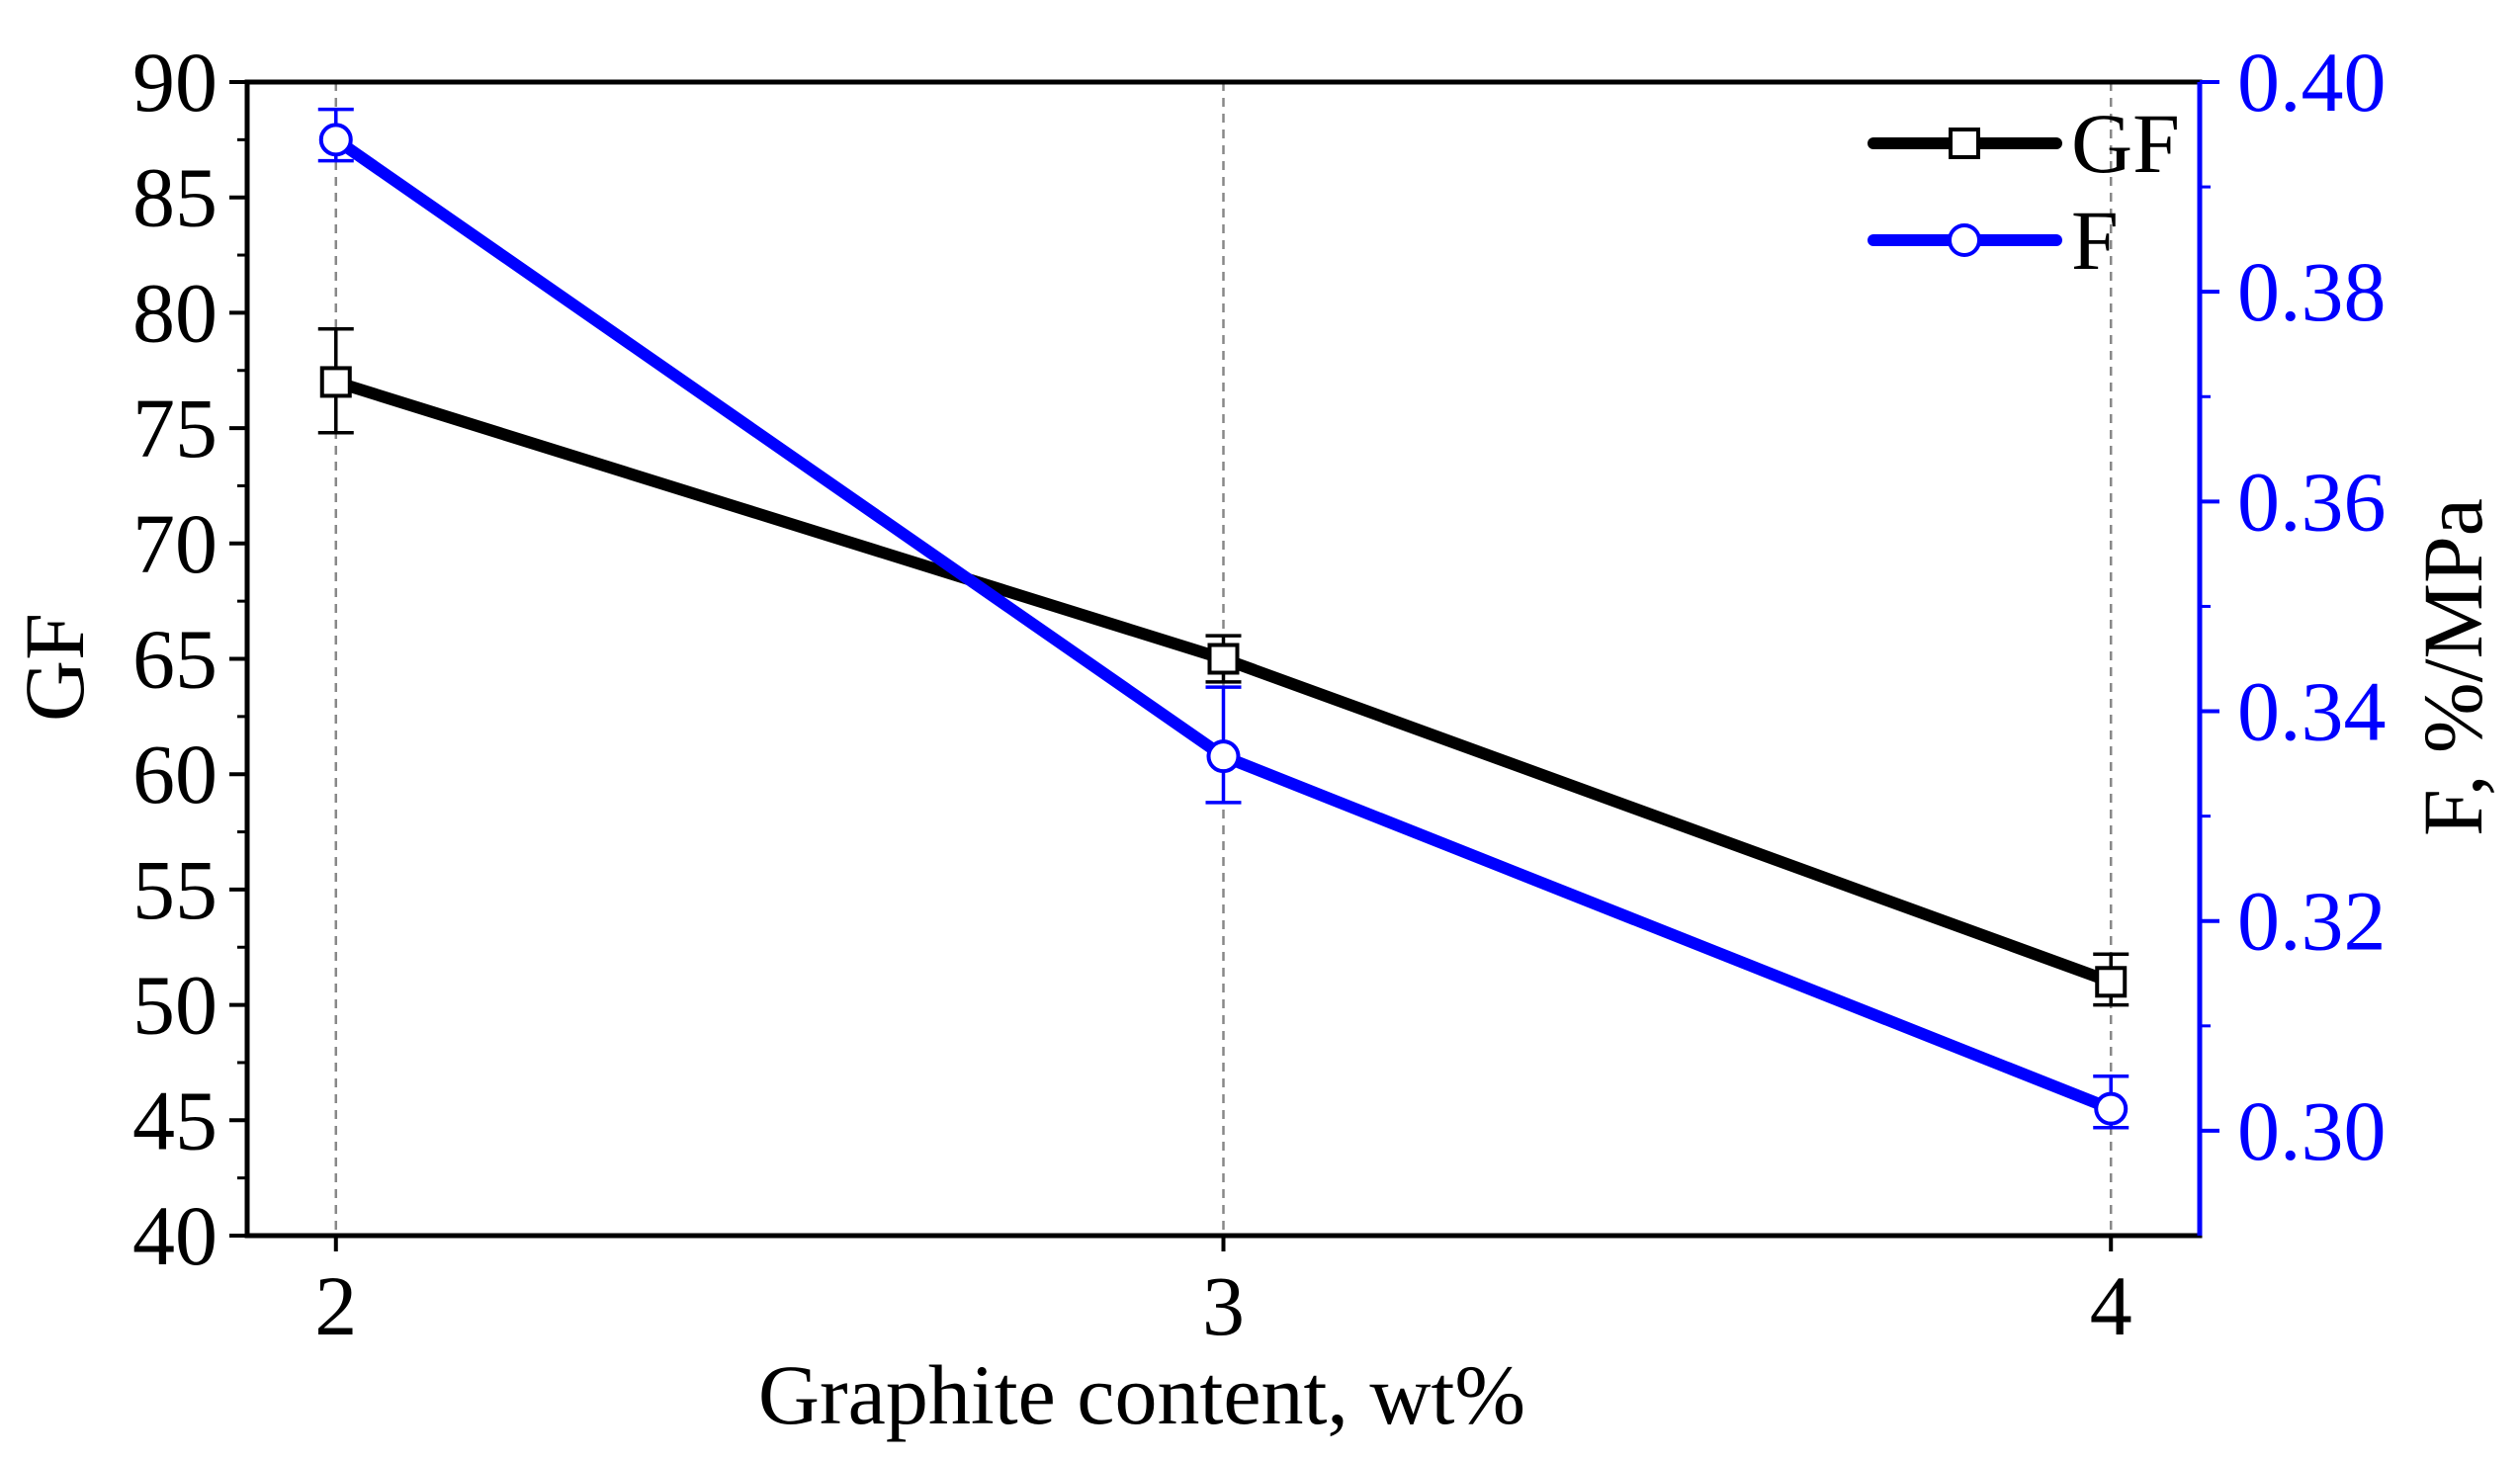  I want to click on x-axis-title: Graphite content, wt%, so click(1141, 1395).